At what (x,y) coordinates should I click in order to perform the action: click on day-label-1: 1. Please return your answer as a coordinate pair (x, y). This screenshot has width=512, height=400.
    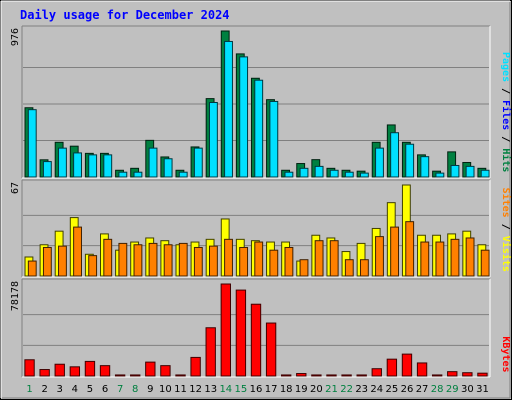
    Looking at the image, I should click on (29, 389).